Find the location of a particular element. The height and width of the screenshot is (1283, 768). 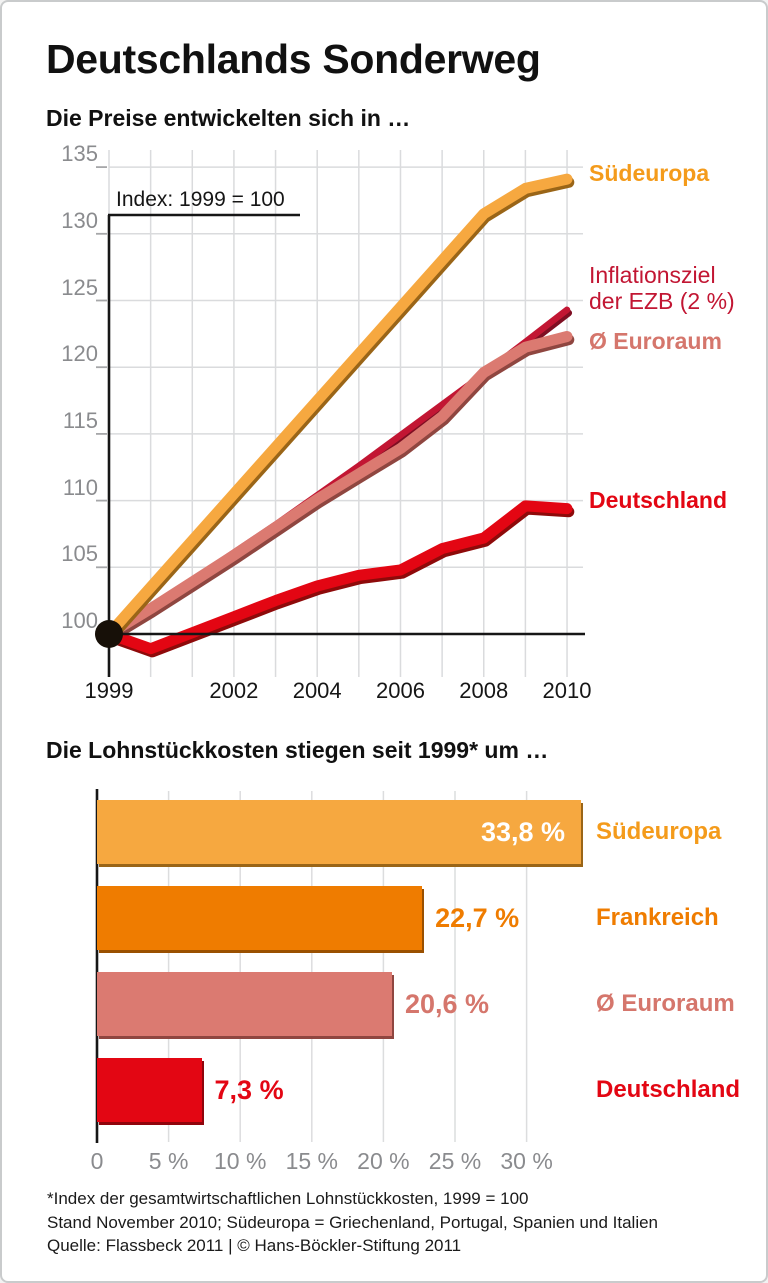

line-y-axis-label-125: 125 is located at coordinates (79, 287).